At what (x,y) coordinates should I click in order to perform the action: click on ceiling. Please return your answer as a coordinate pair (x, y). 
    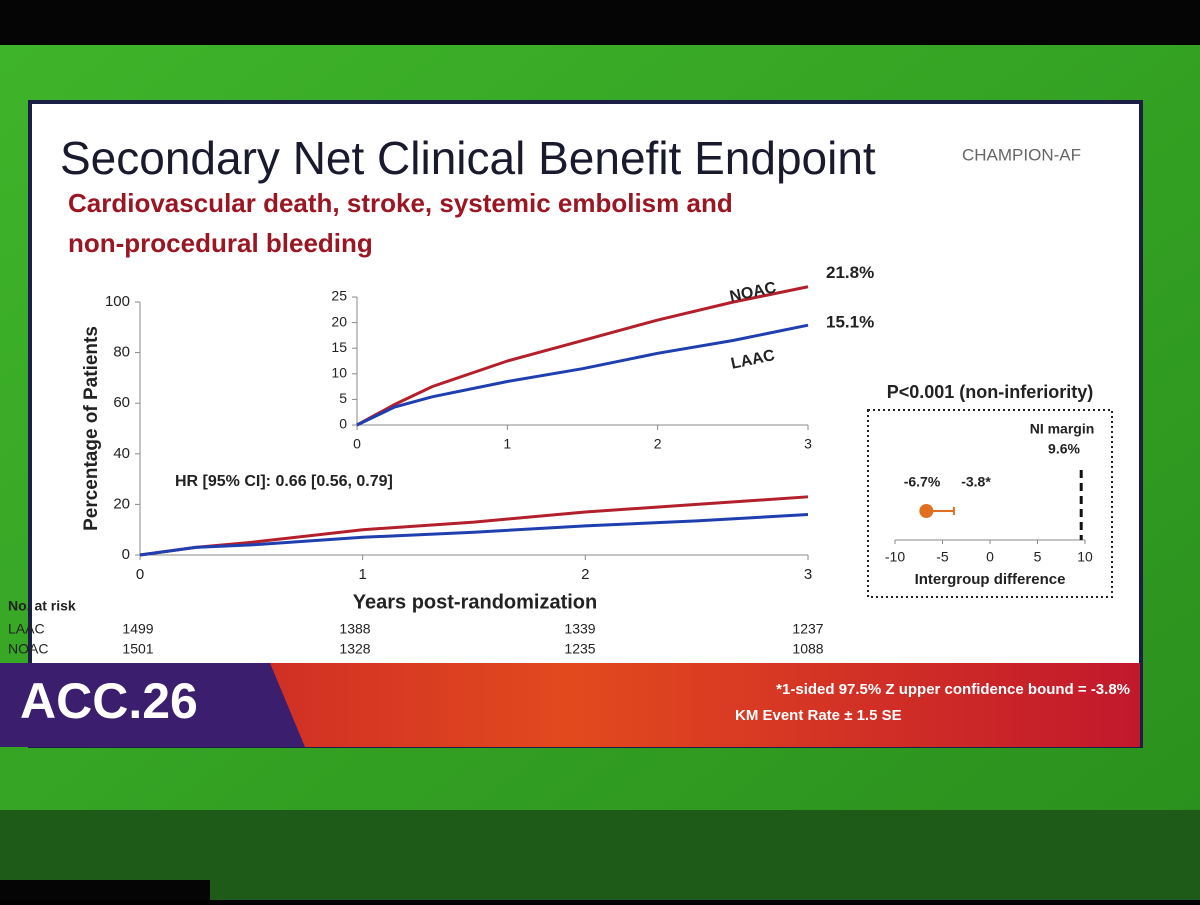
    Looking at the image, I should click on (600, 22).